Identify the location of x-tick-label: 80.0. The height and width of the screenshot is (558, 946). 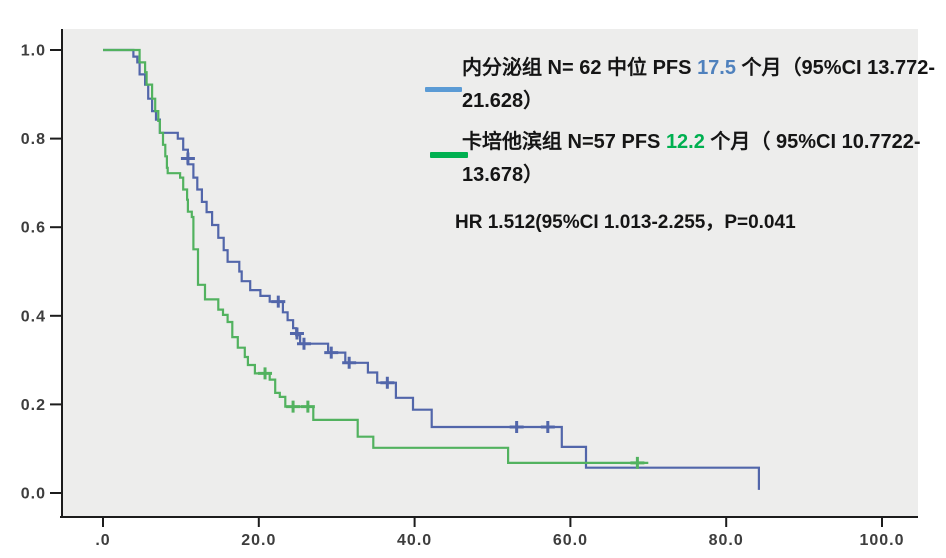
(726, 540).